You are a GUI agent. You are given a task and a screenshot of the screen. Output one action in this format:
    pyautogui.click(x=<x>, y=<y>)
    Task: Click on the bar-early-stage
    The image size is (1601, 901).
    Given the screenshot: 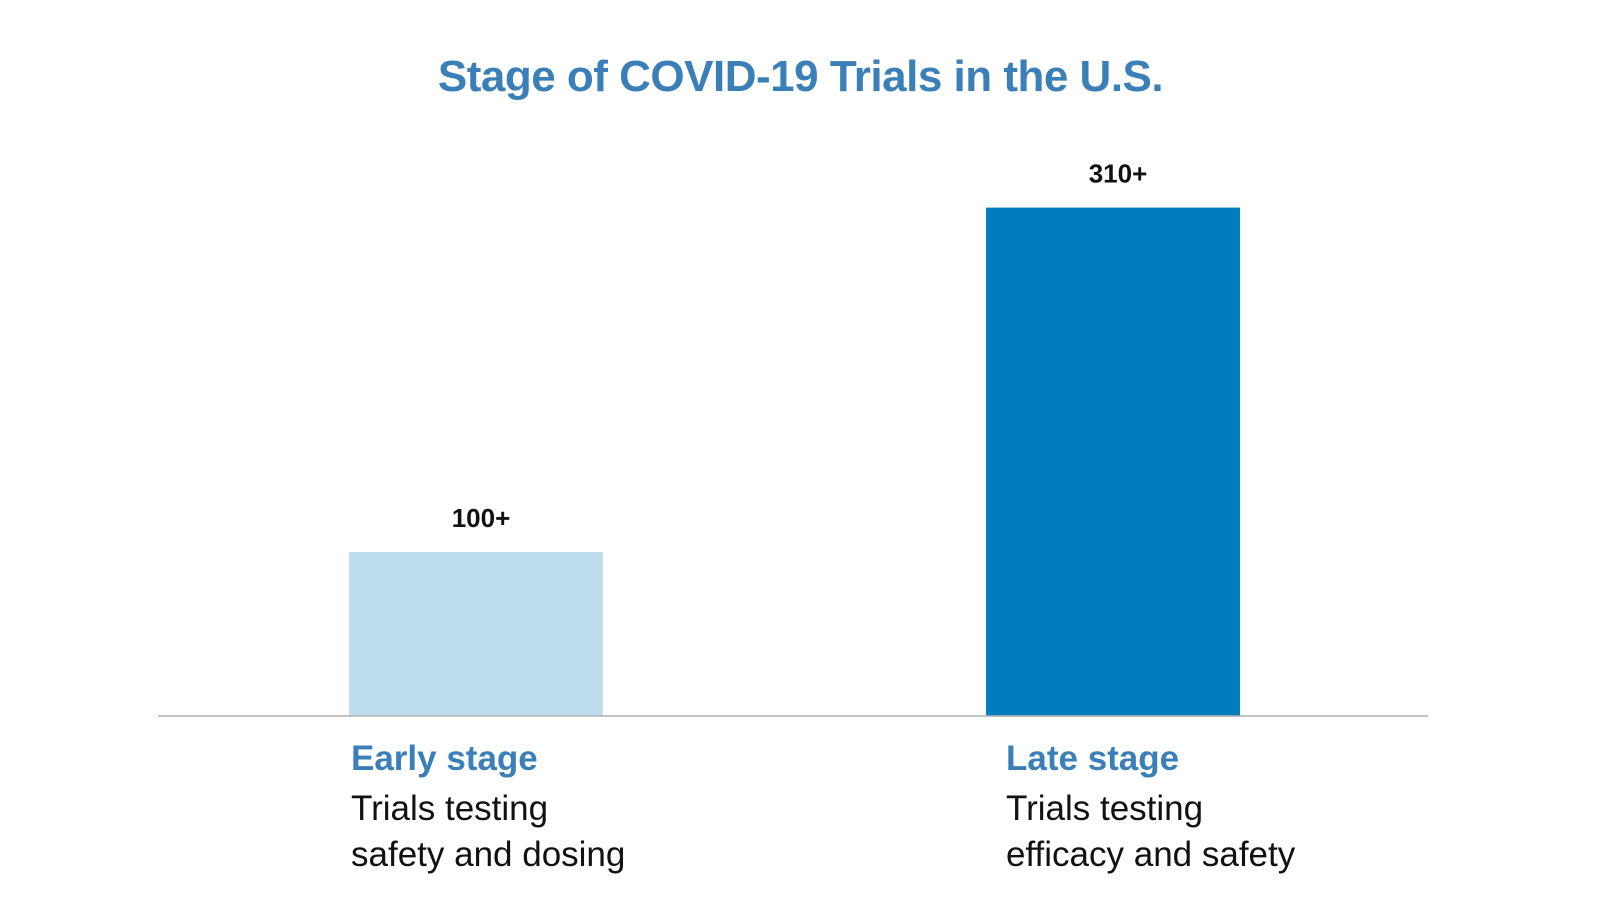 What is the action you would take?
    pyautogui.click(x=476, y=634)
    